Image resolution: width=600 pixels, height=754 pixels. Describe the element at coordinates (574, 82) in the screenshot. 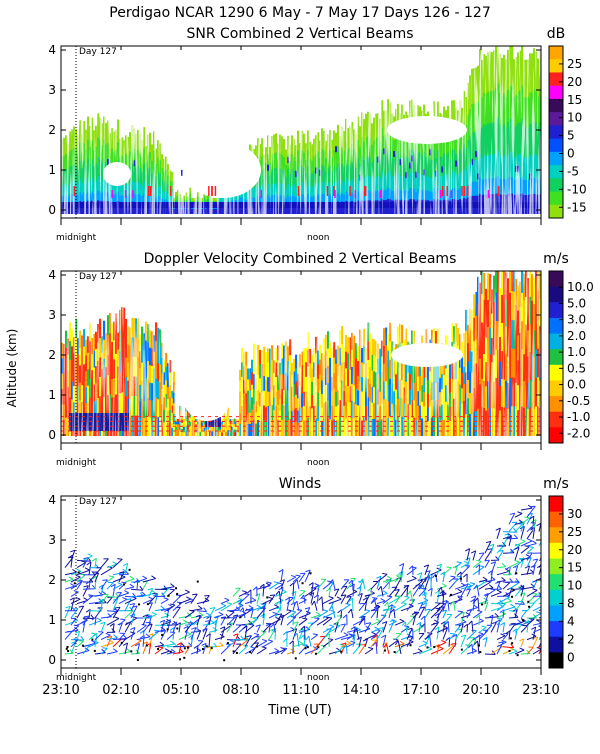

I see `colorbar-label: 20` at that location.